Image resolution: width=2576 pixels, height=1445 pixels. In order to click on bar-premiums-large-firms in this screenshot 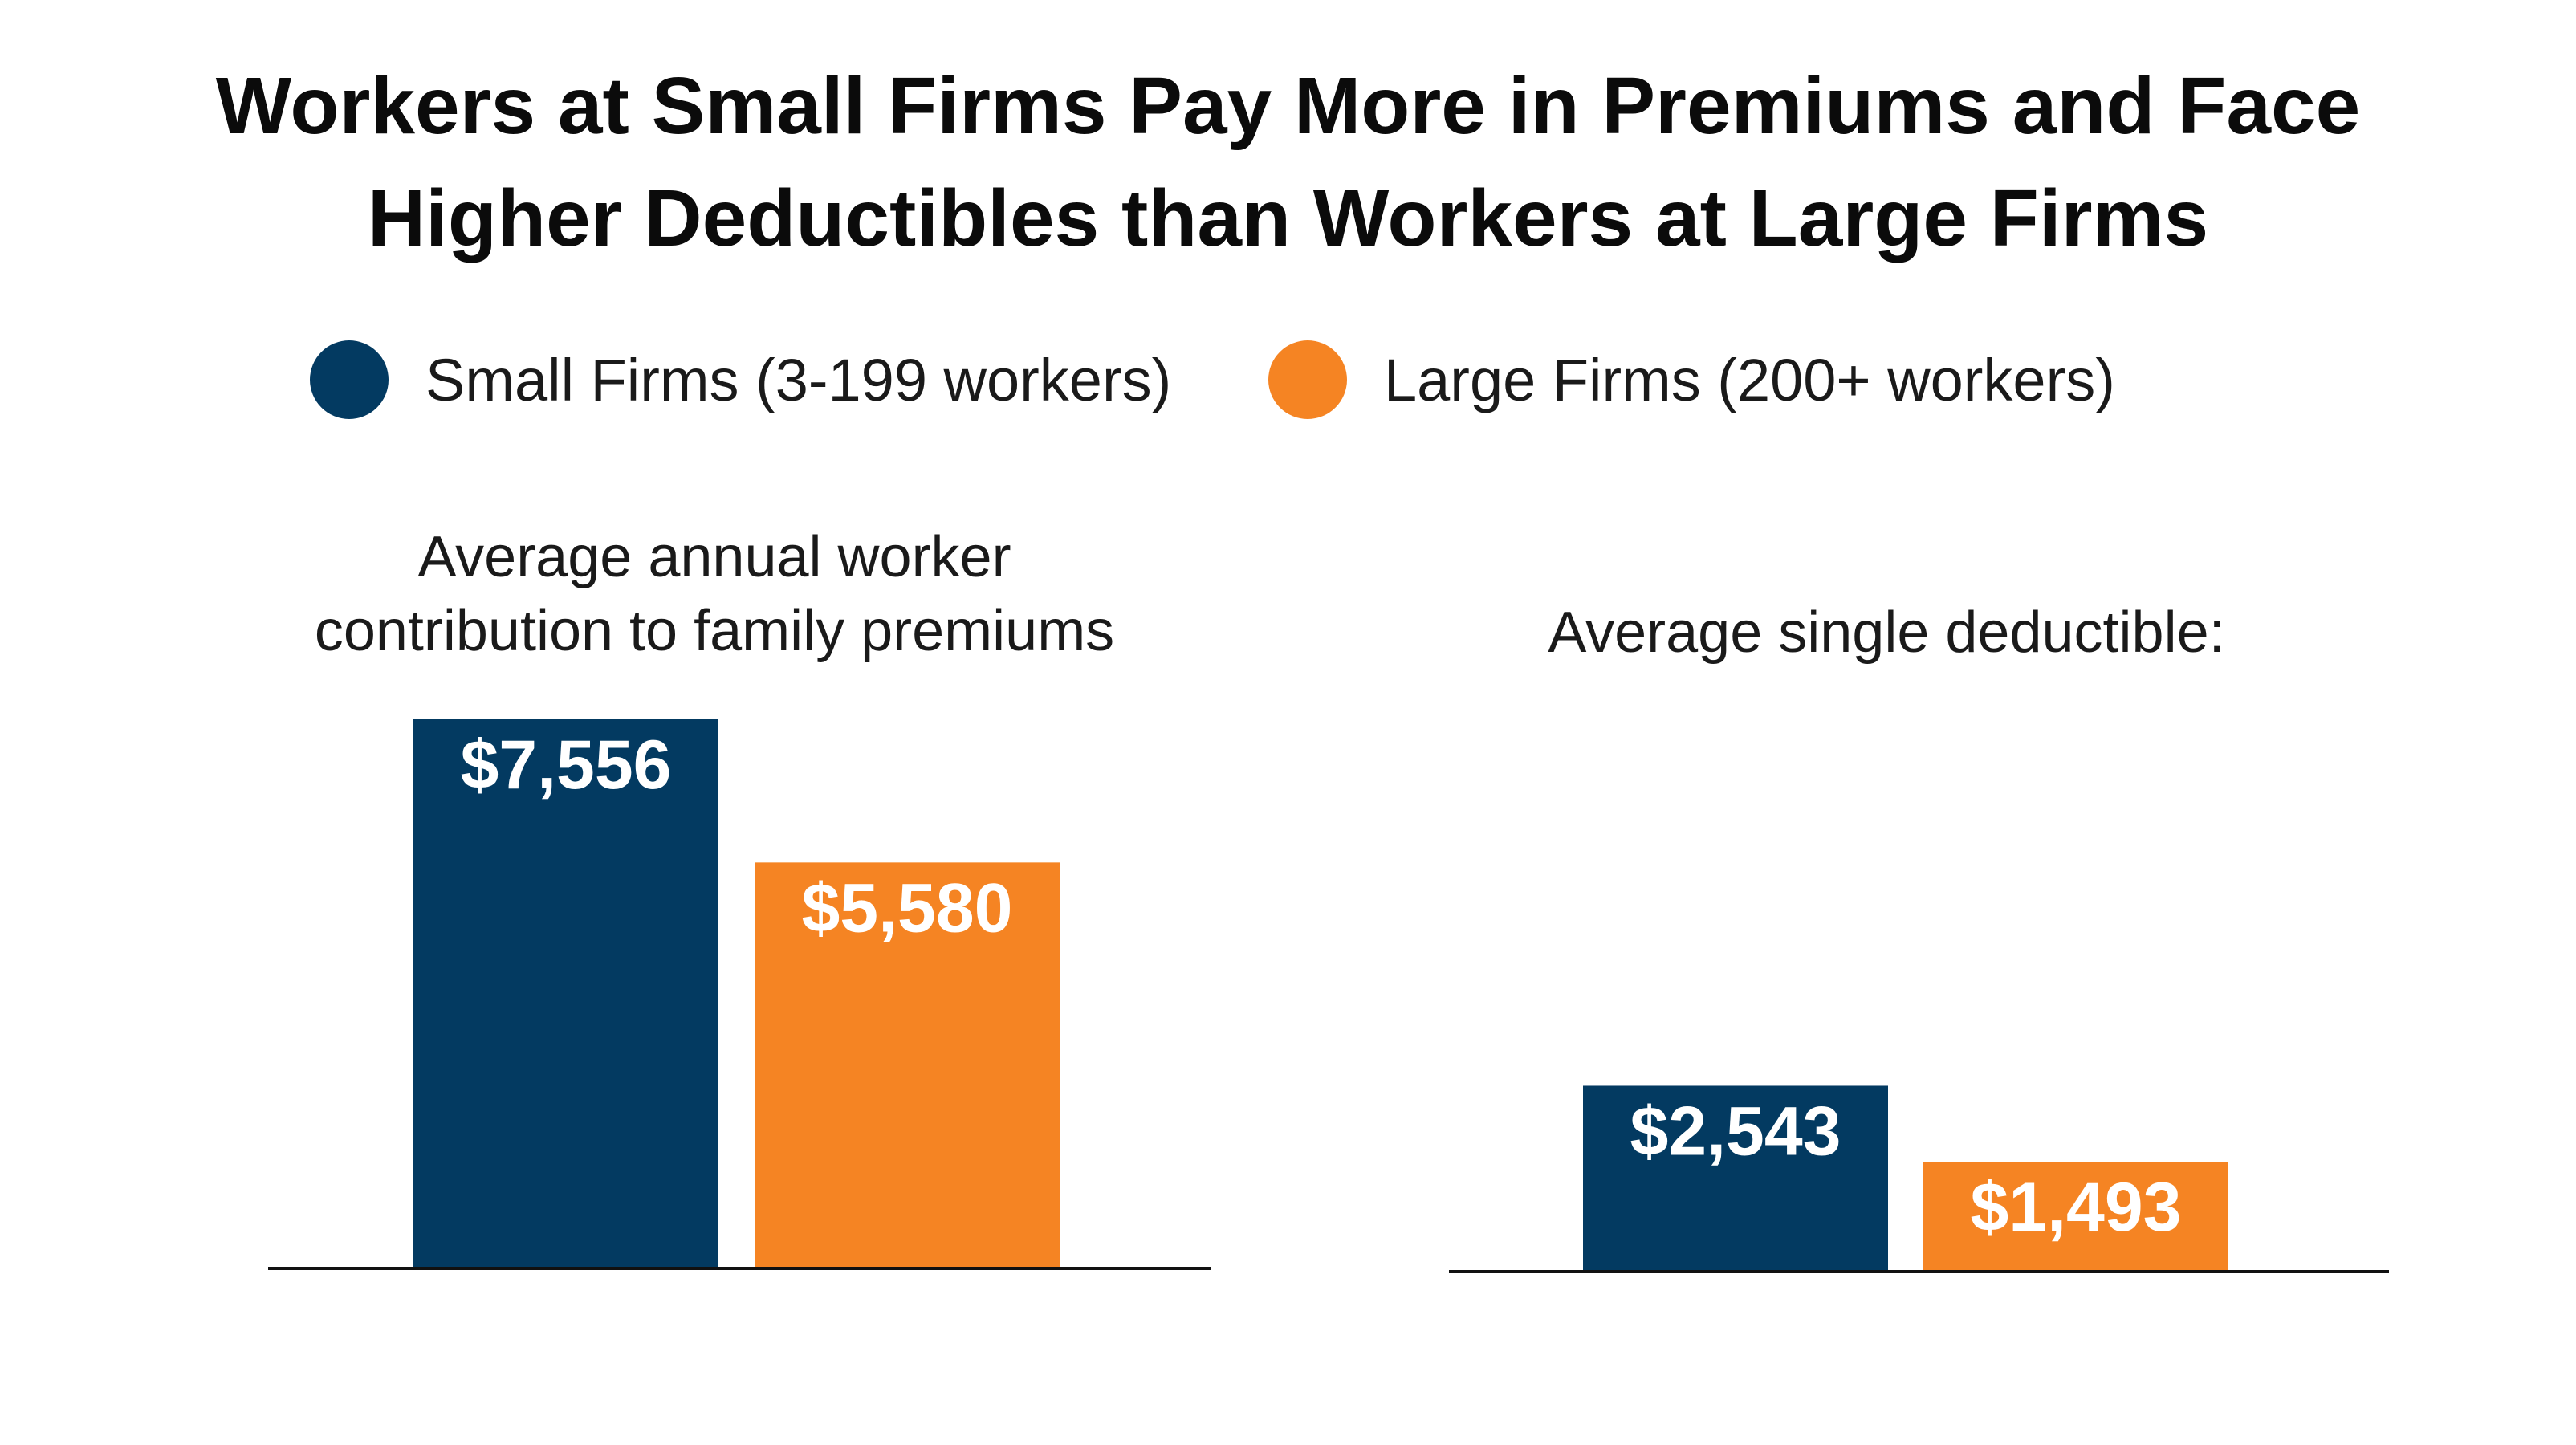, I will do `click(908, 1064)`.